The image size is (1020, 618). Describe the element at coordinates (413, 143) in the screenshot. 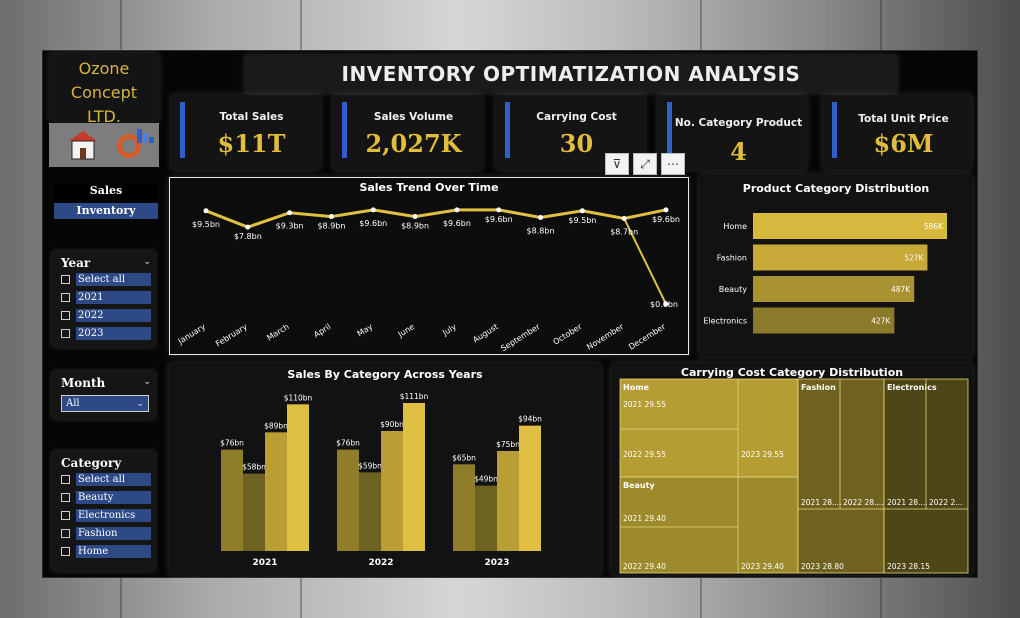

I see `kpi-value: 2,027K` at that location.